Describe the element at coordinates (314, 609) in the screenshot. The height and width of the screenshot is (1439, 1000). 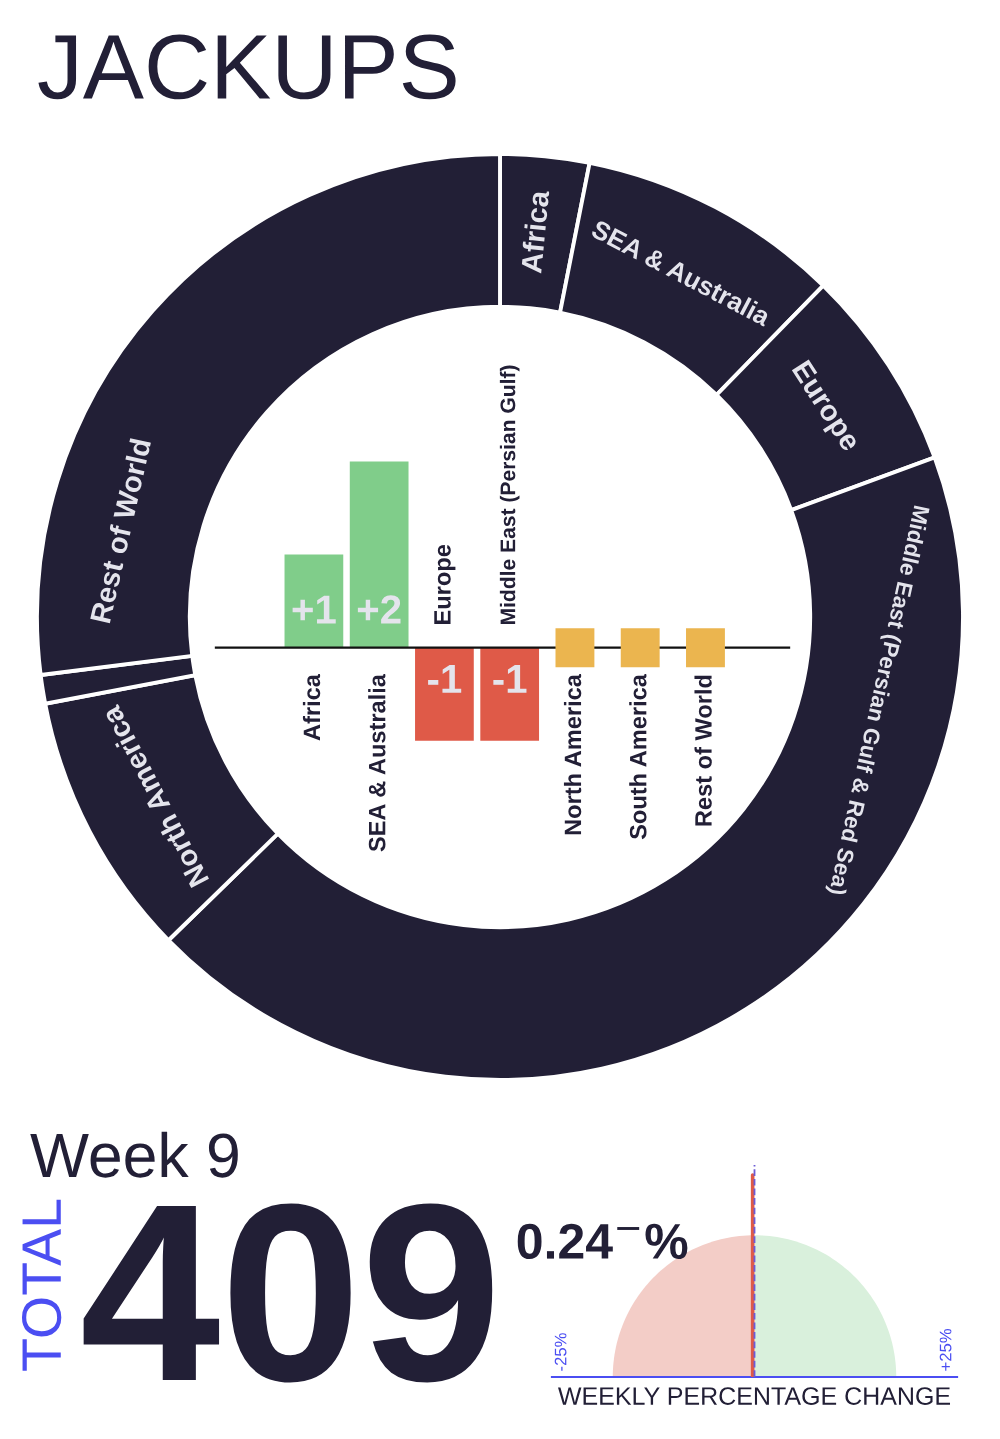
I see `data-label: +1` at that location.